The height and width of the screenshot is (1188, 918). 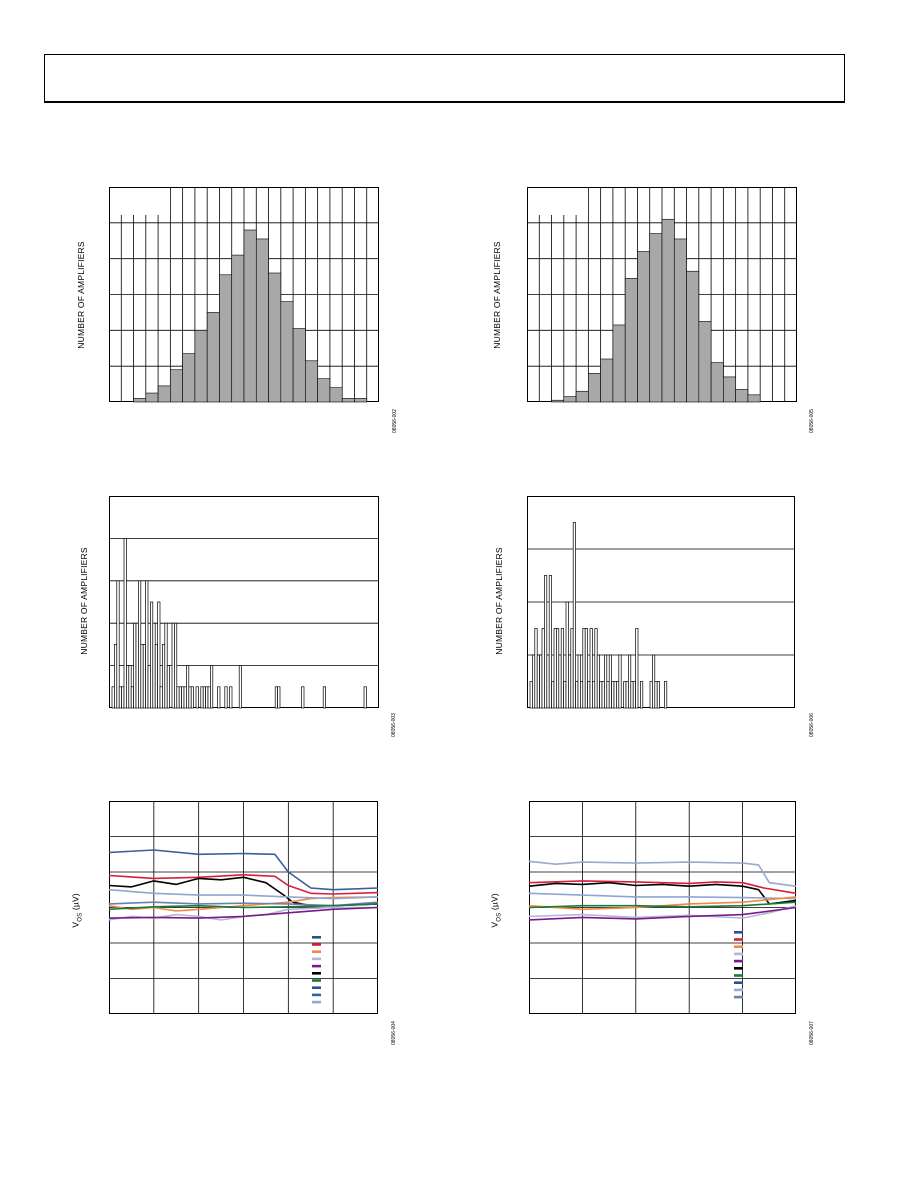 I want to click on fig-1-chart, so click(x=244, y=295).